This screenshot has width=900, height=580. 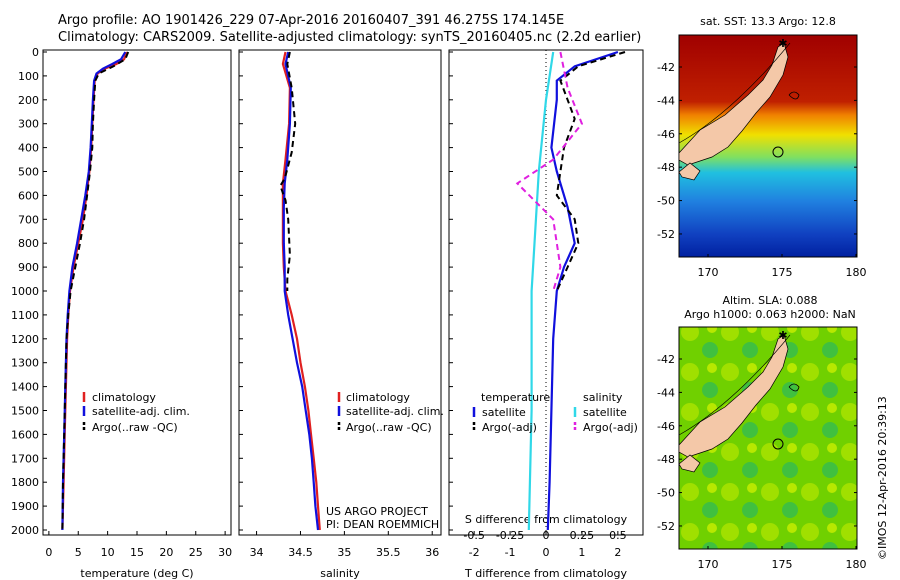 I want to click on map-title-line-1: Altim. SLA: 0.088, so click(x=769, y=300).